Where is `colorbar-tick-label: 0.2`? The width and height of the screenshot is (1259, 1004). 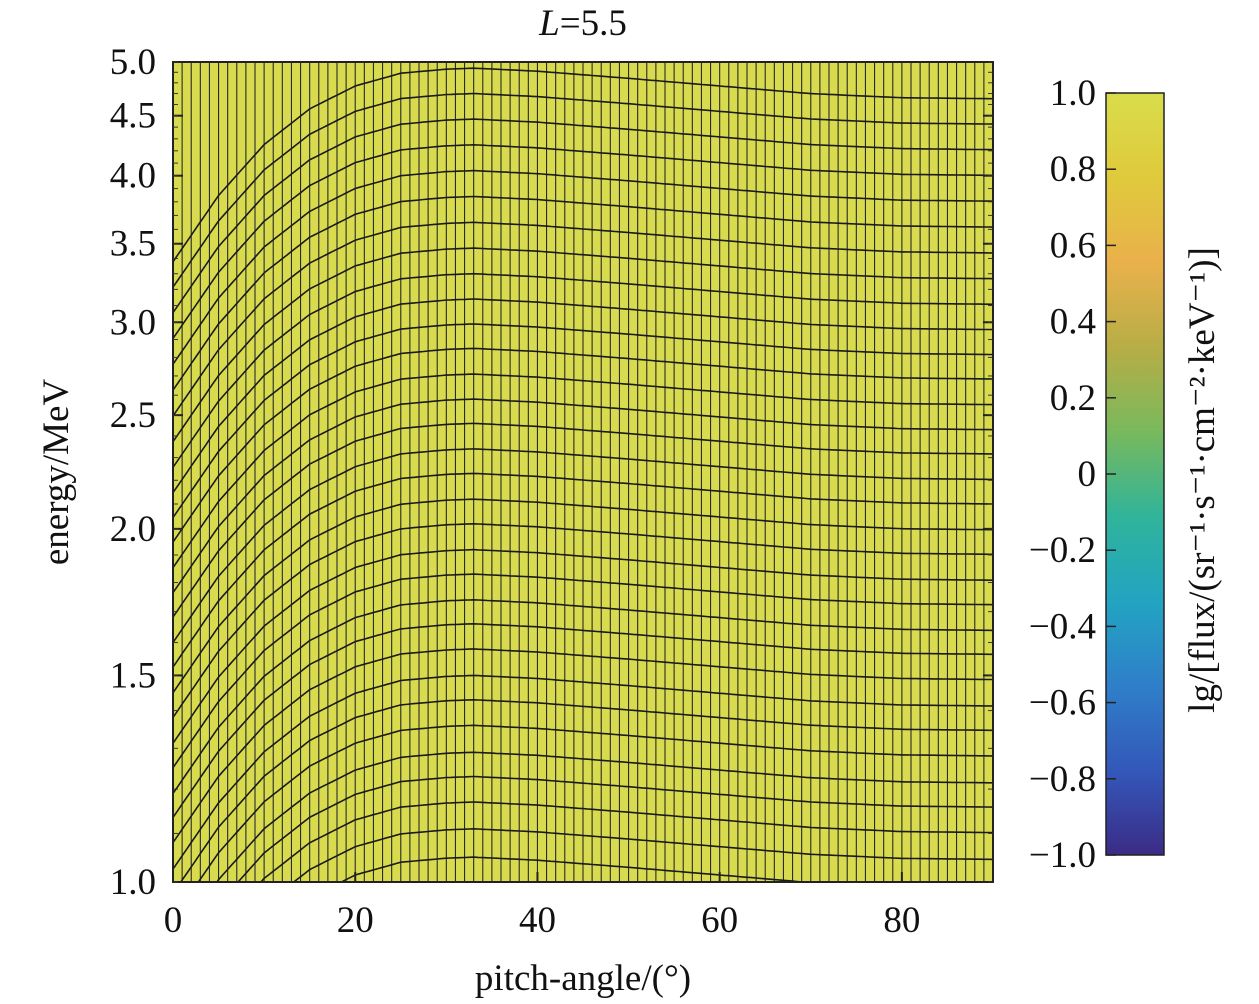
colorbar-tick-label: 0.2 is located at coordinates (1073, 398).